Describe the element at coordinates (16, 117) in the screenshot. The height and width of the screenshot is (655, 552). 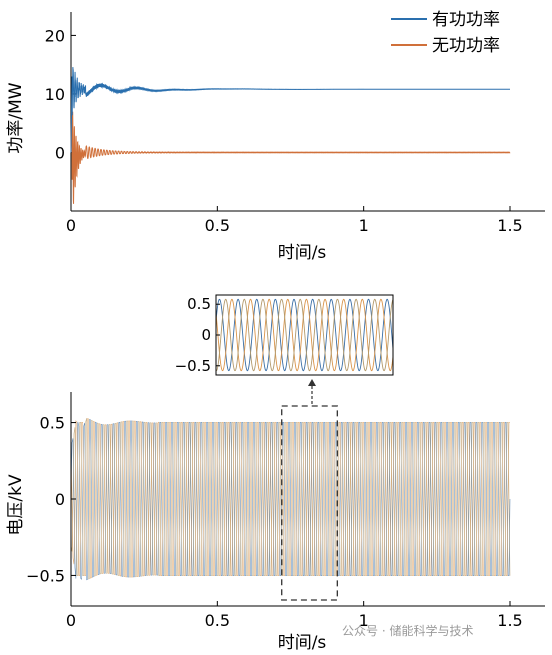
I see `power-ylabel: 功率/MW` at that location.